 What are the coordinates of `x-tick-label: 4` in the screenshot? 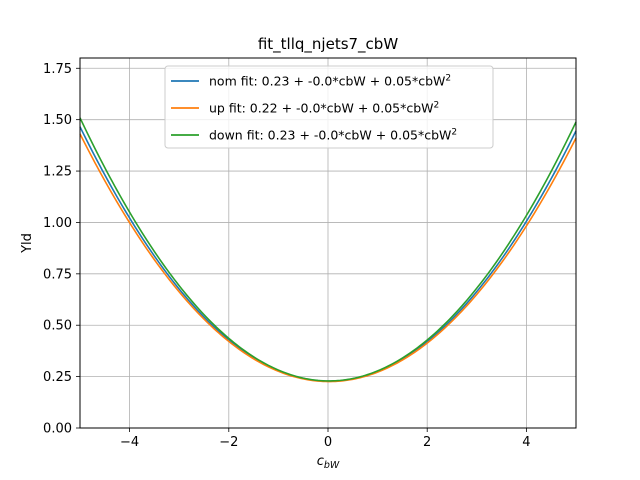 It's located at (526, 442).